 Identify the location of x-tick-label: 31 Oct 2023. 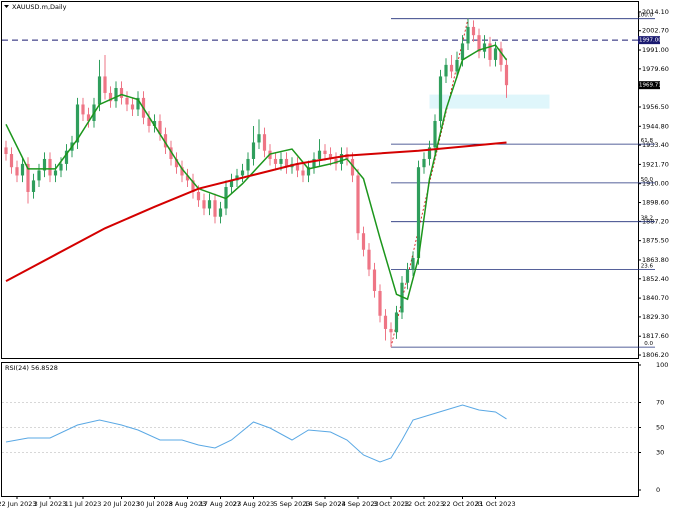
(495, 504).